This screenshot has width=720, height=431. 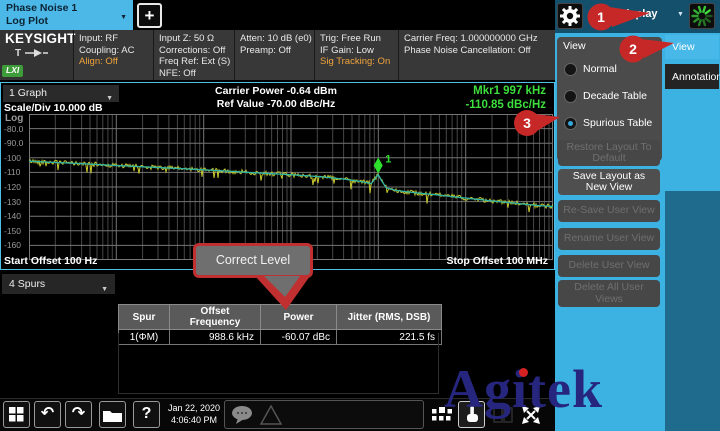 What do you see at coordinates (271, 415) in the screenshot?
I see `triangle-icon` at bounding box center [271, 415].